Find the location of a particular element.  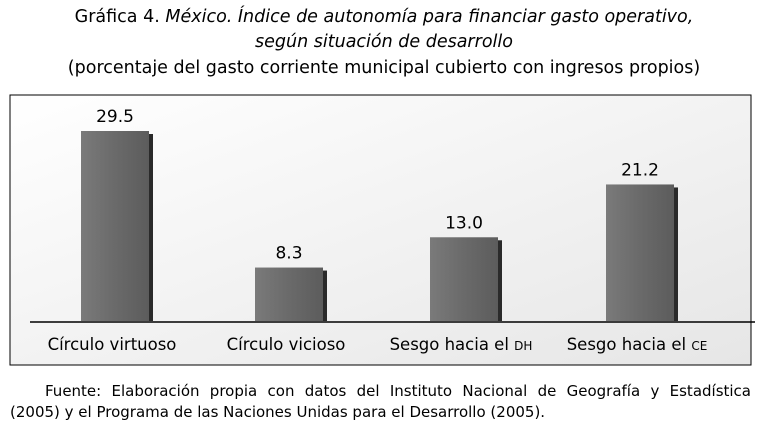

x-tick-label: Círculo vicioso is located at coordinates (286, 344).